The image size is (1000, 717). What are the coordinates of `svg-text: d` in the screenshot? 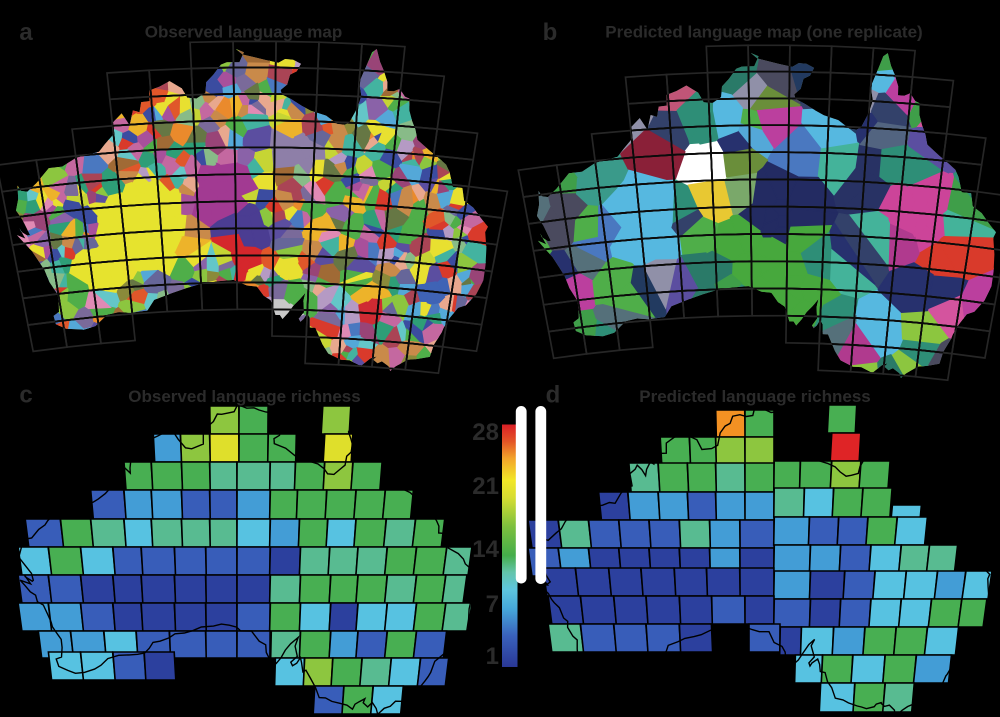 It's located at (553, 395).